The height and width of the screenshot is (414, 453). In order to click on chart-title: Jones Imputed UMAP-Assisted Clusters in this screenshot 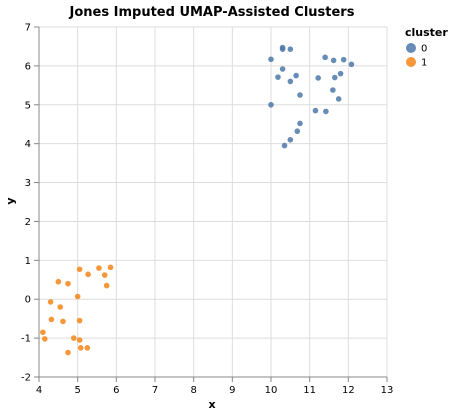, I will do `click(212, 12)`.